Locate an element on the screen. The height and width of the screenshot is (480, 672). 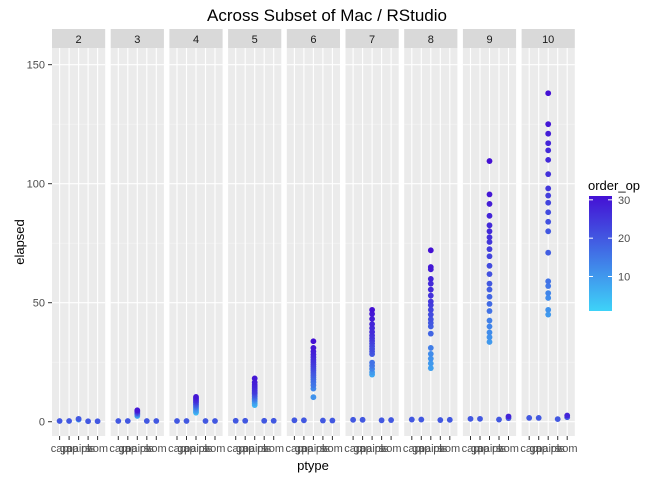
facet-strip-label: 8 is located at coordinates (431, 40).